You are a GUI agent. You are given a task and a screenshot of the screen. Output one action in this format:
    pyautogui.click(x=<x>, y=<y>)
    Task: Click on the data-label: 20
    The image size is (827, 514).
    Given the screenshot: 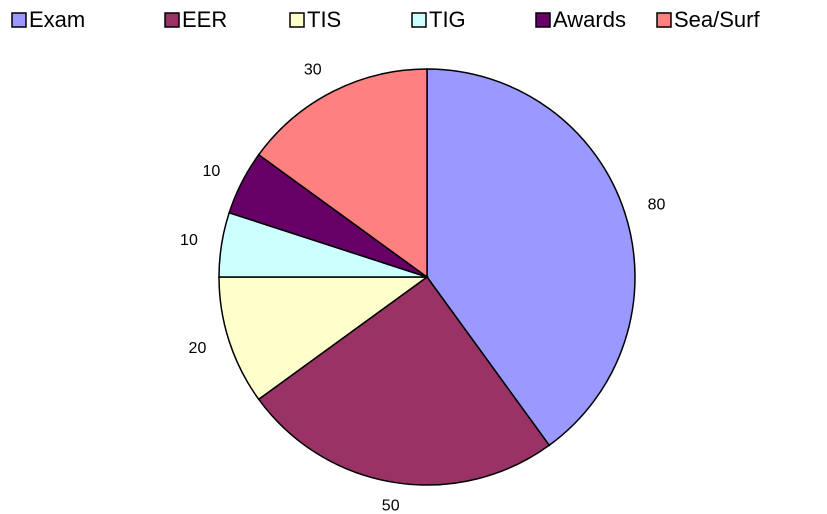 What is the action you would take?
    pyautogui.click(x=198, y=348)
    